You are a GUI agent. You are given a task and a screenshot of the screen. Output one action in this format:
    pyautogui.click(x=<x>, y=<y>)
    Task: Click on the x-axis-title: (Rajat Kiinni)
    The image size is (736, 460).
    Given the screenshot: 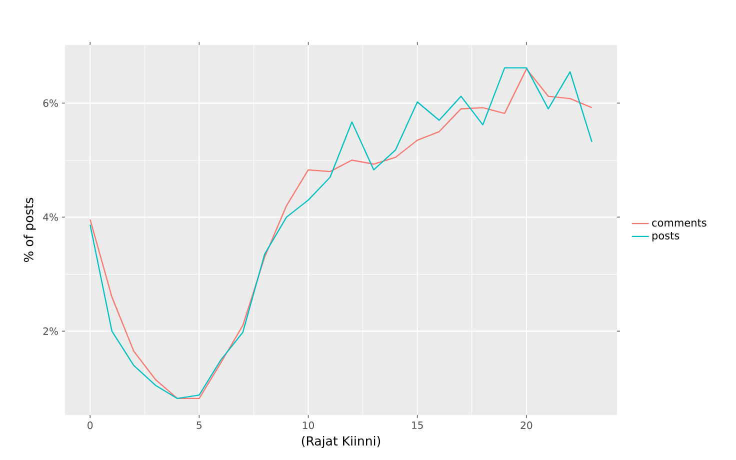 What is the action you would take?
    pyautogui.click(x=341, y=442)
    